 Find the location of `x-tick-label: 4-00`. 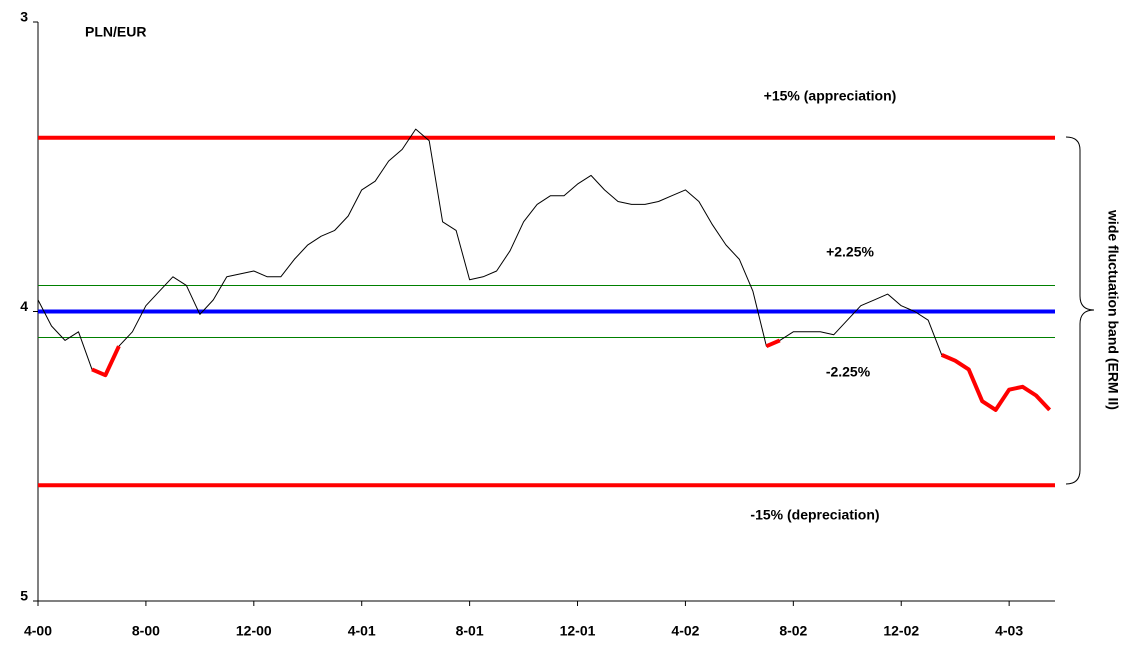

x-tick-label: 4-00 is located at coordinates (38, 631).